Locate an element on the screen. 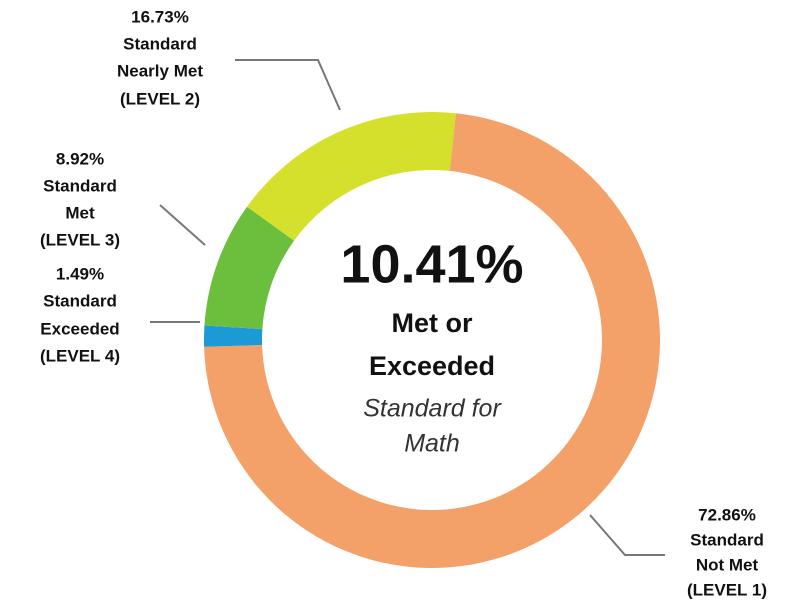  category-label: (LEVEL 2) is located at coordinates (160, 98).